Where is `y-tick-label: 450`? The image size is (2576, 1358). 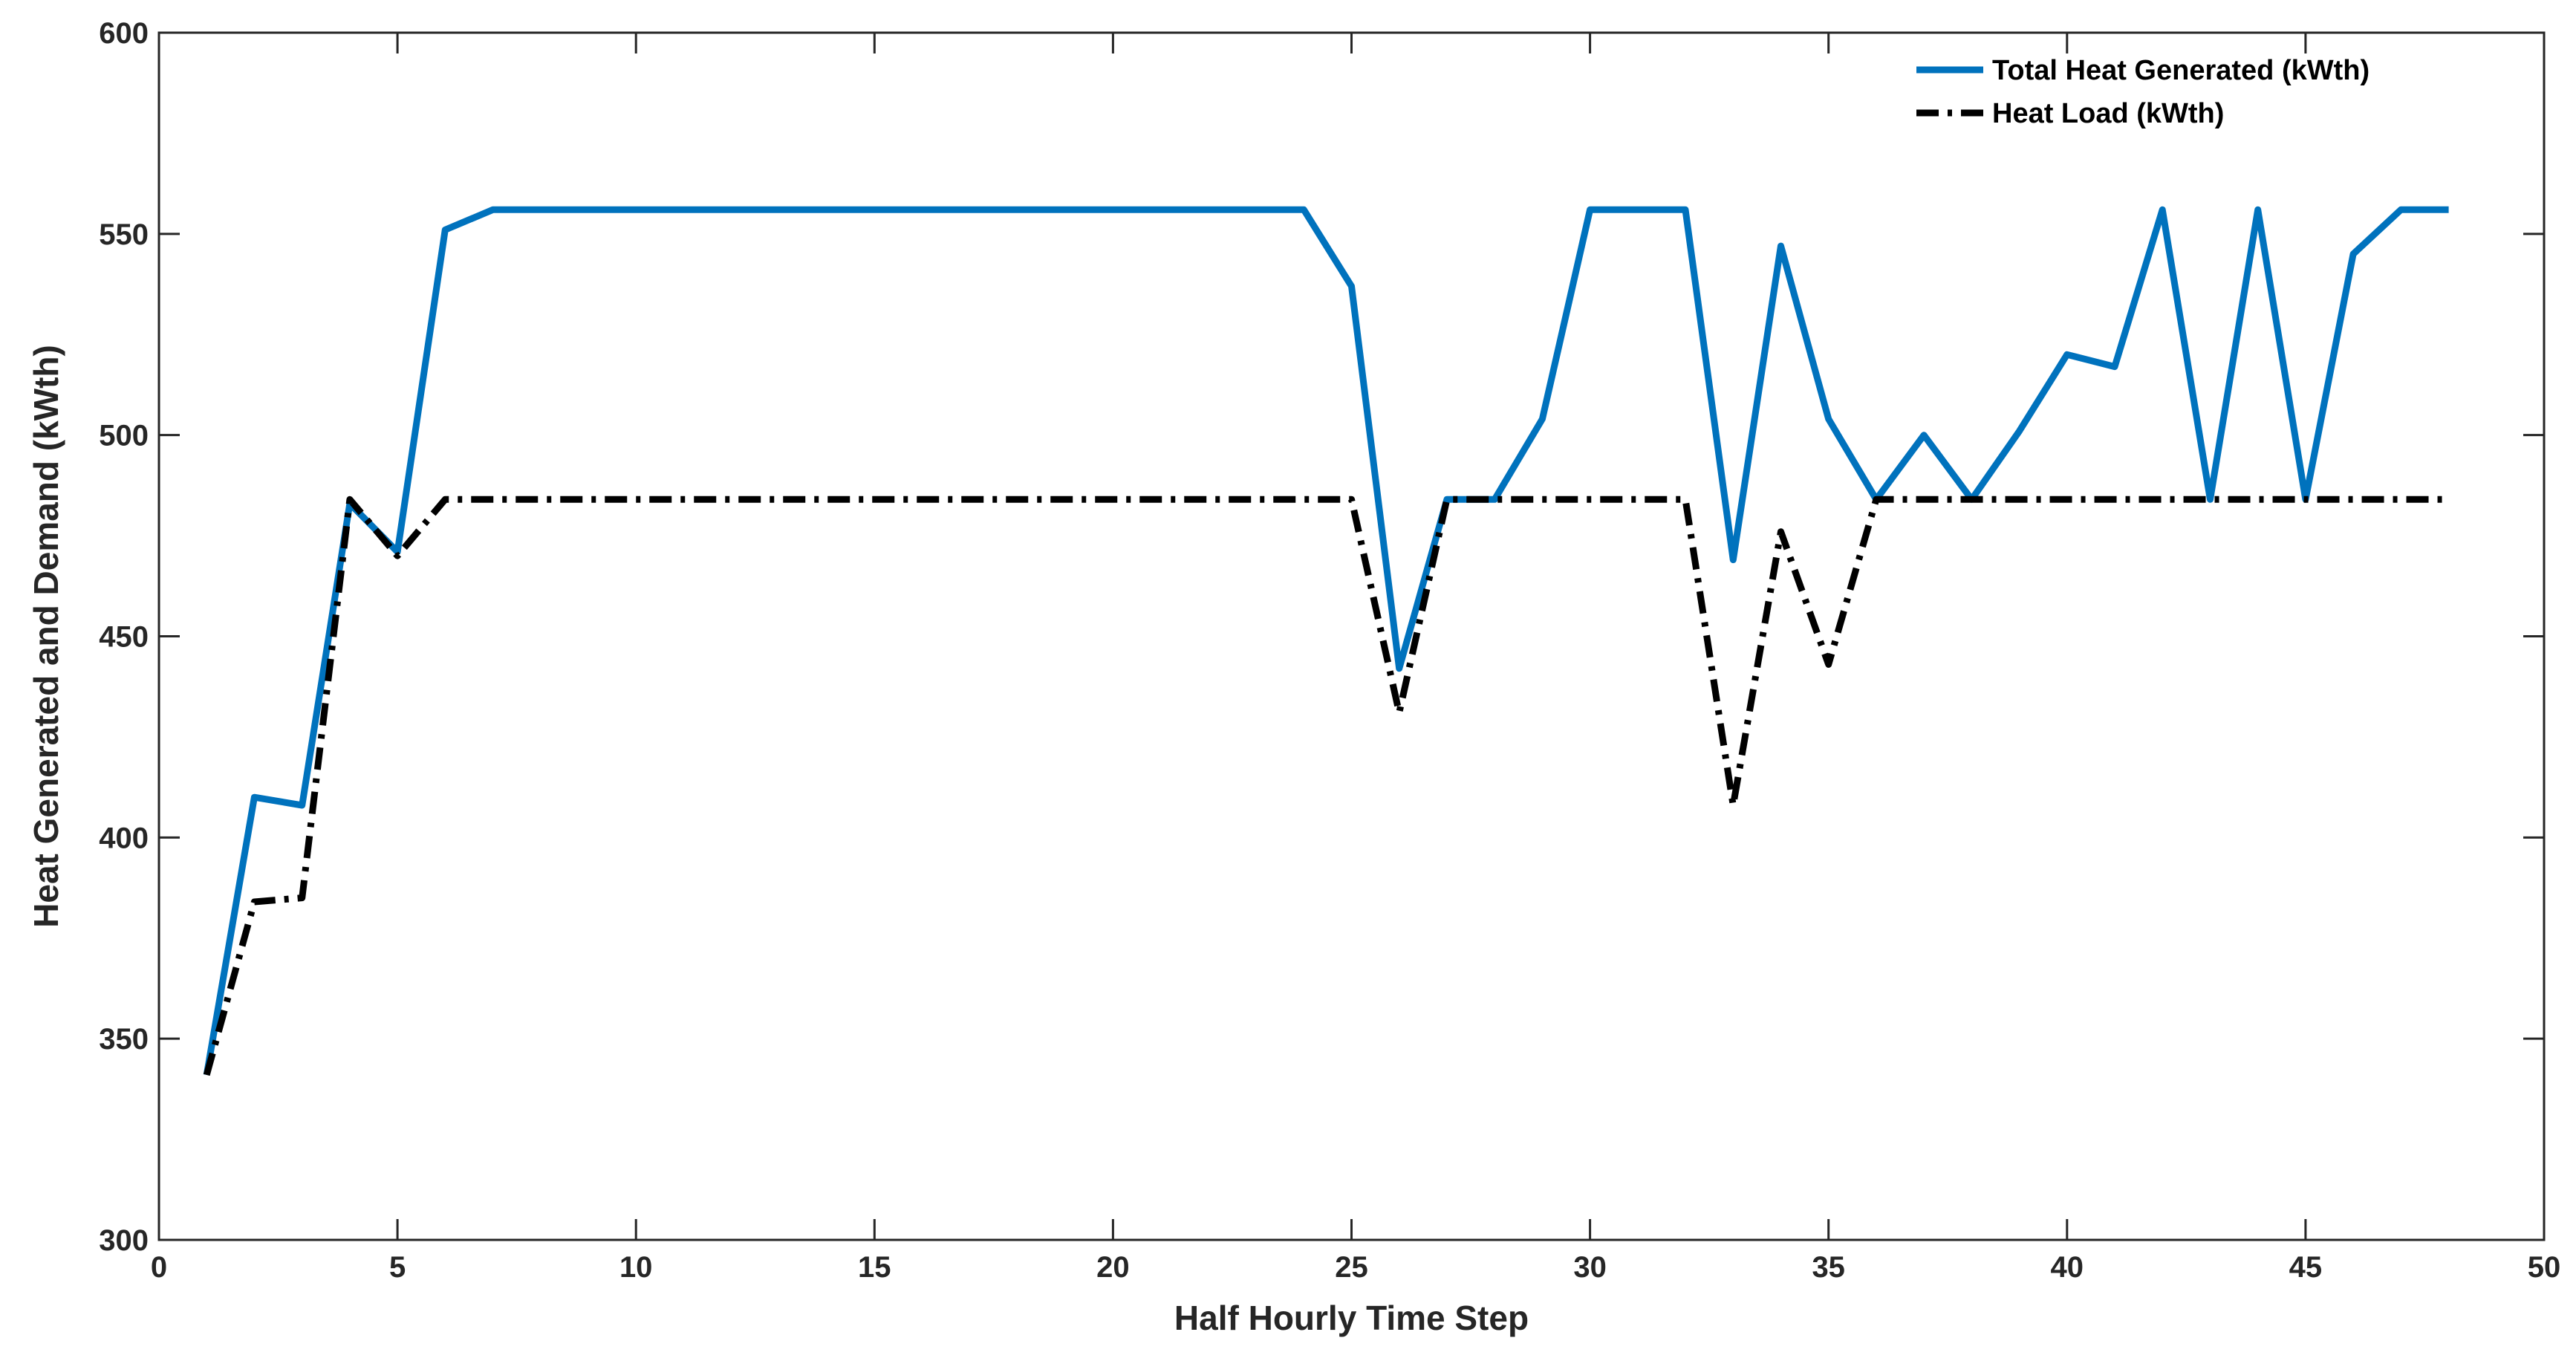
y-tick-label: 450 is located at coordinates (124, 638).